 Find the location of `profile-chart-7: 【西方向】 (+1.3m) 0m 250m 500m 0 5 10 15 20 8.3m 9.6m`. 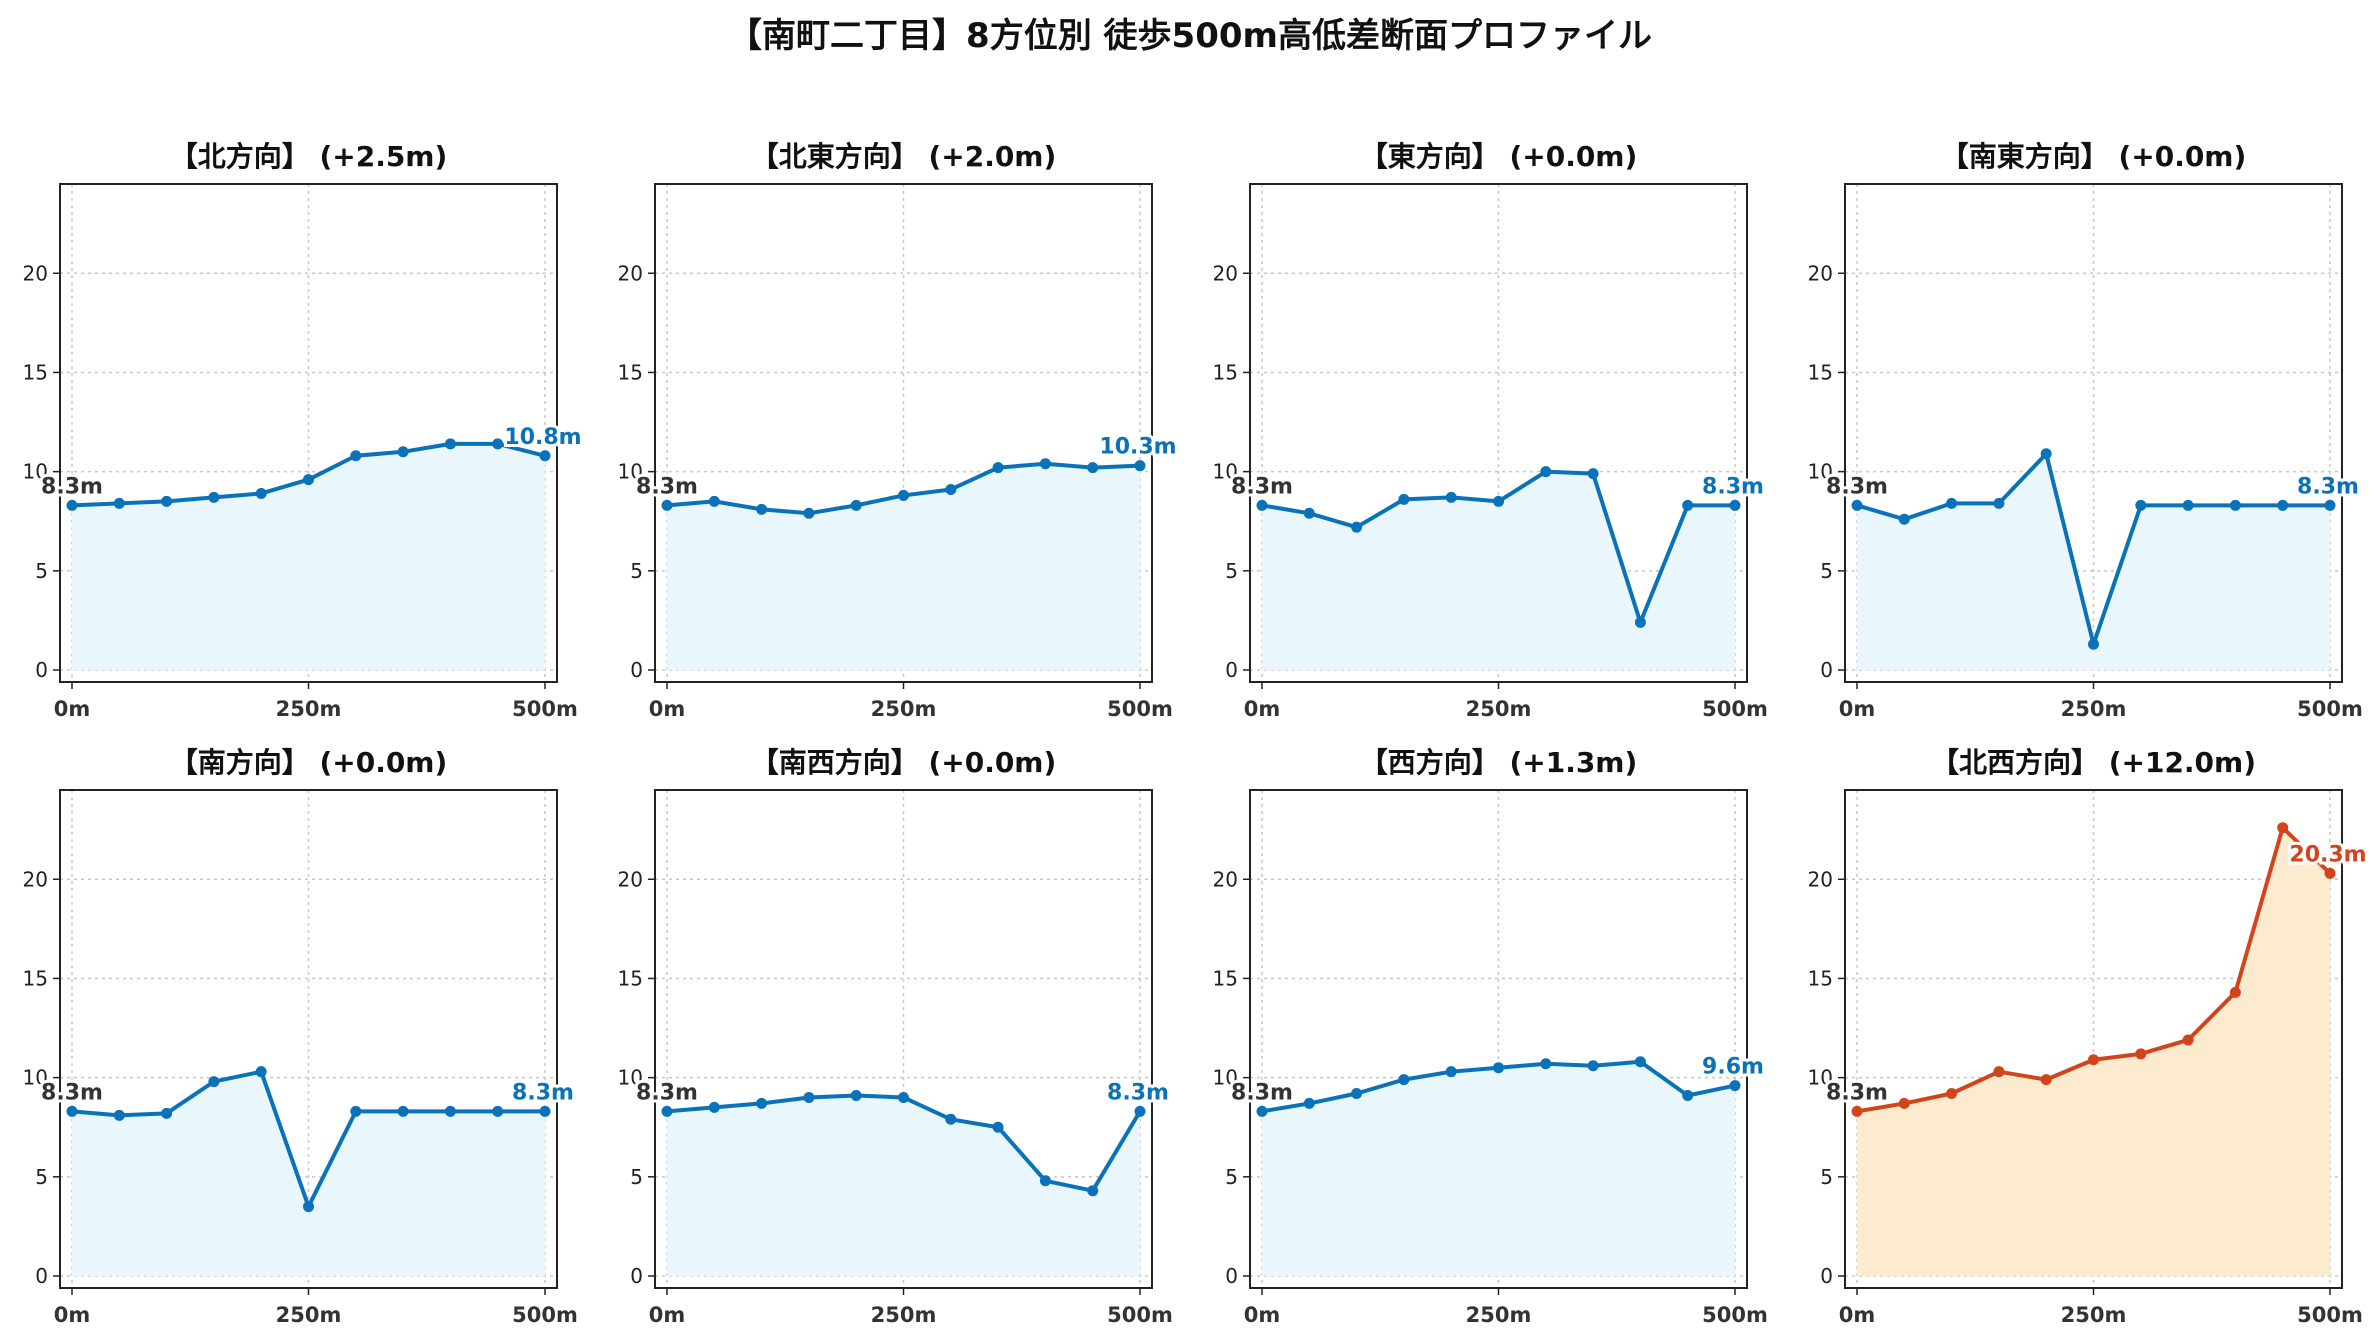

profile-chart-7: 【西方向】 (+1.3m) 0m 250m 500m 0 5 10 15 20 8.3m 9.6m is located at coordinates (1490, 1036).